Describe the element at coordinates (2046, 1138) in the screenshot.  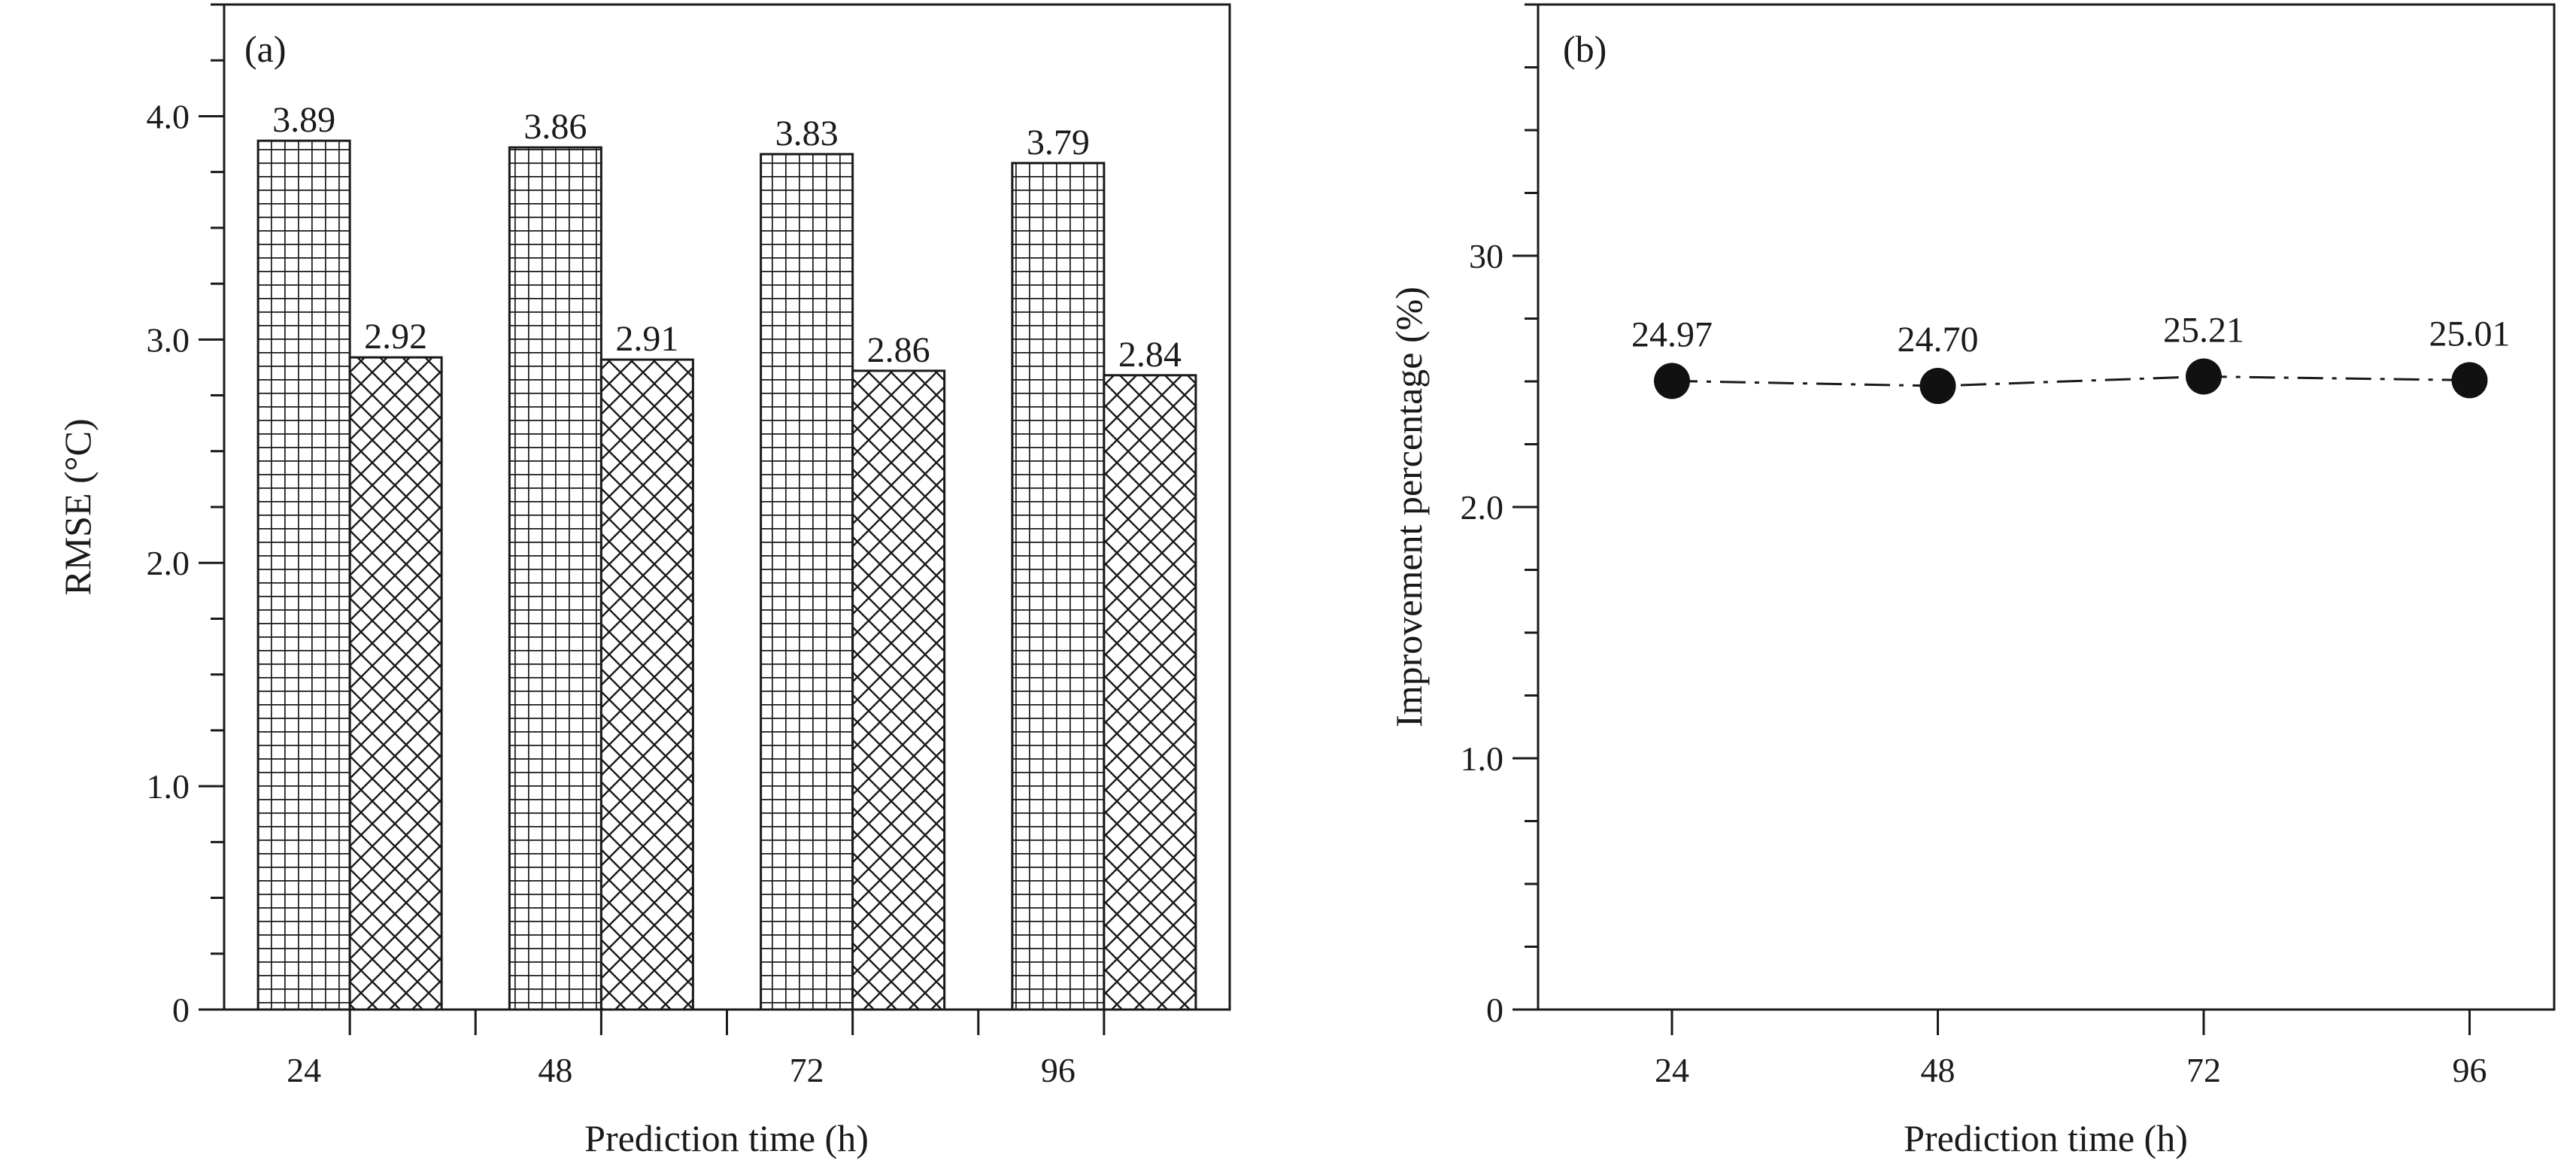
I see `x-axis-label-b: Prediction time (h)` at that location.